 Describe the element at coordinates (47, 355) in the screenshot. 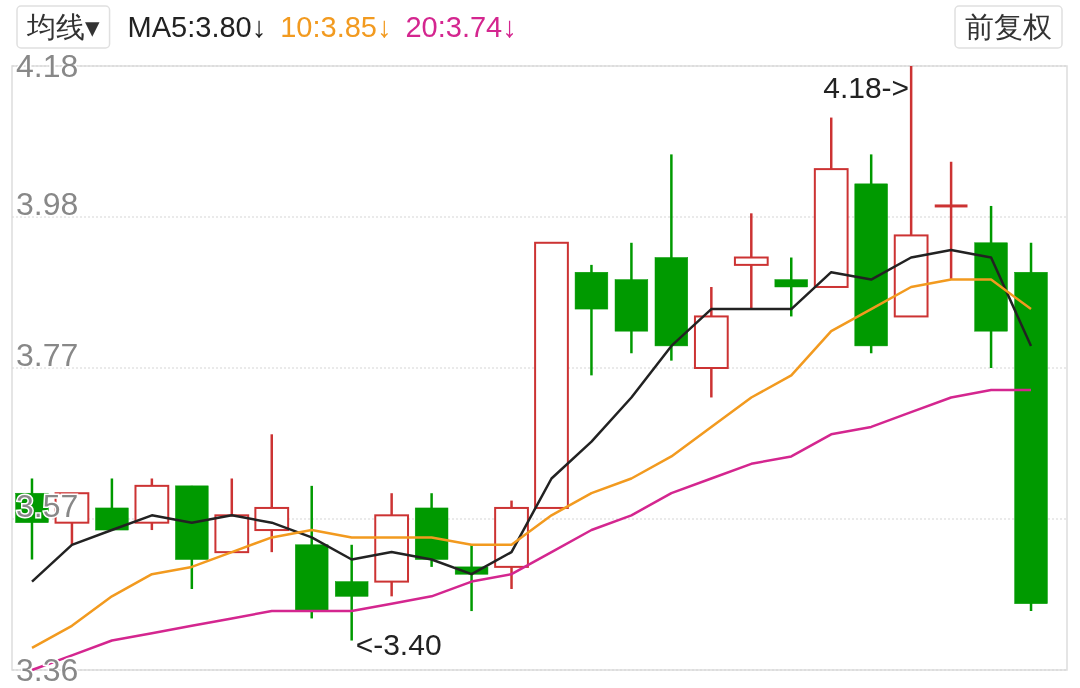

I see `y-tick-label: 3.77` at that location.